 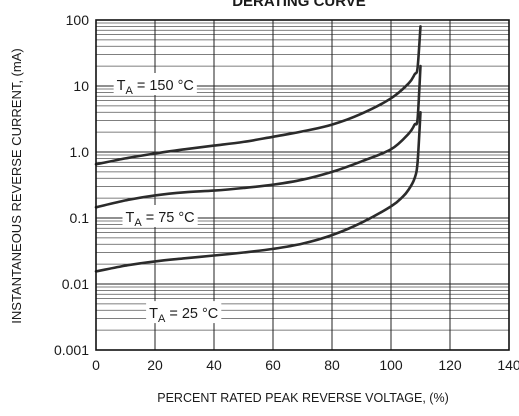 What do you see at coordinates (168, 218) in the screenshot?
I see `series-label-value: = 75 °C` at bounding box center [168, 218].